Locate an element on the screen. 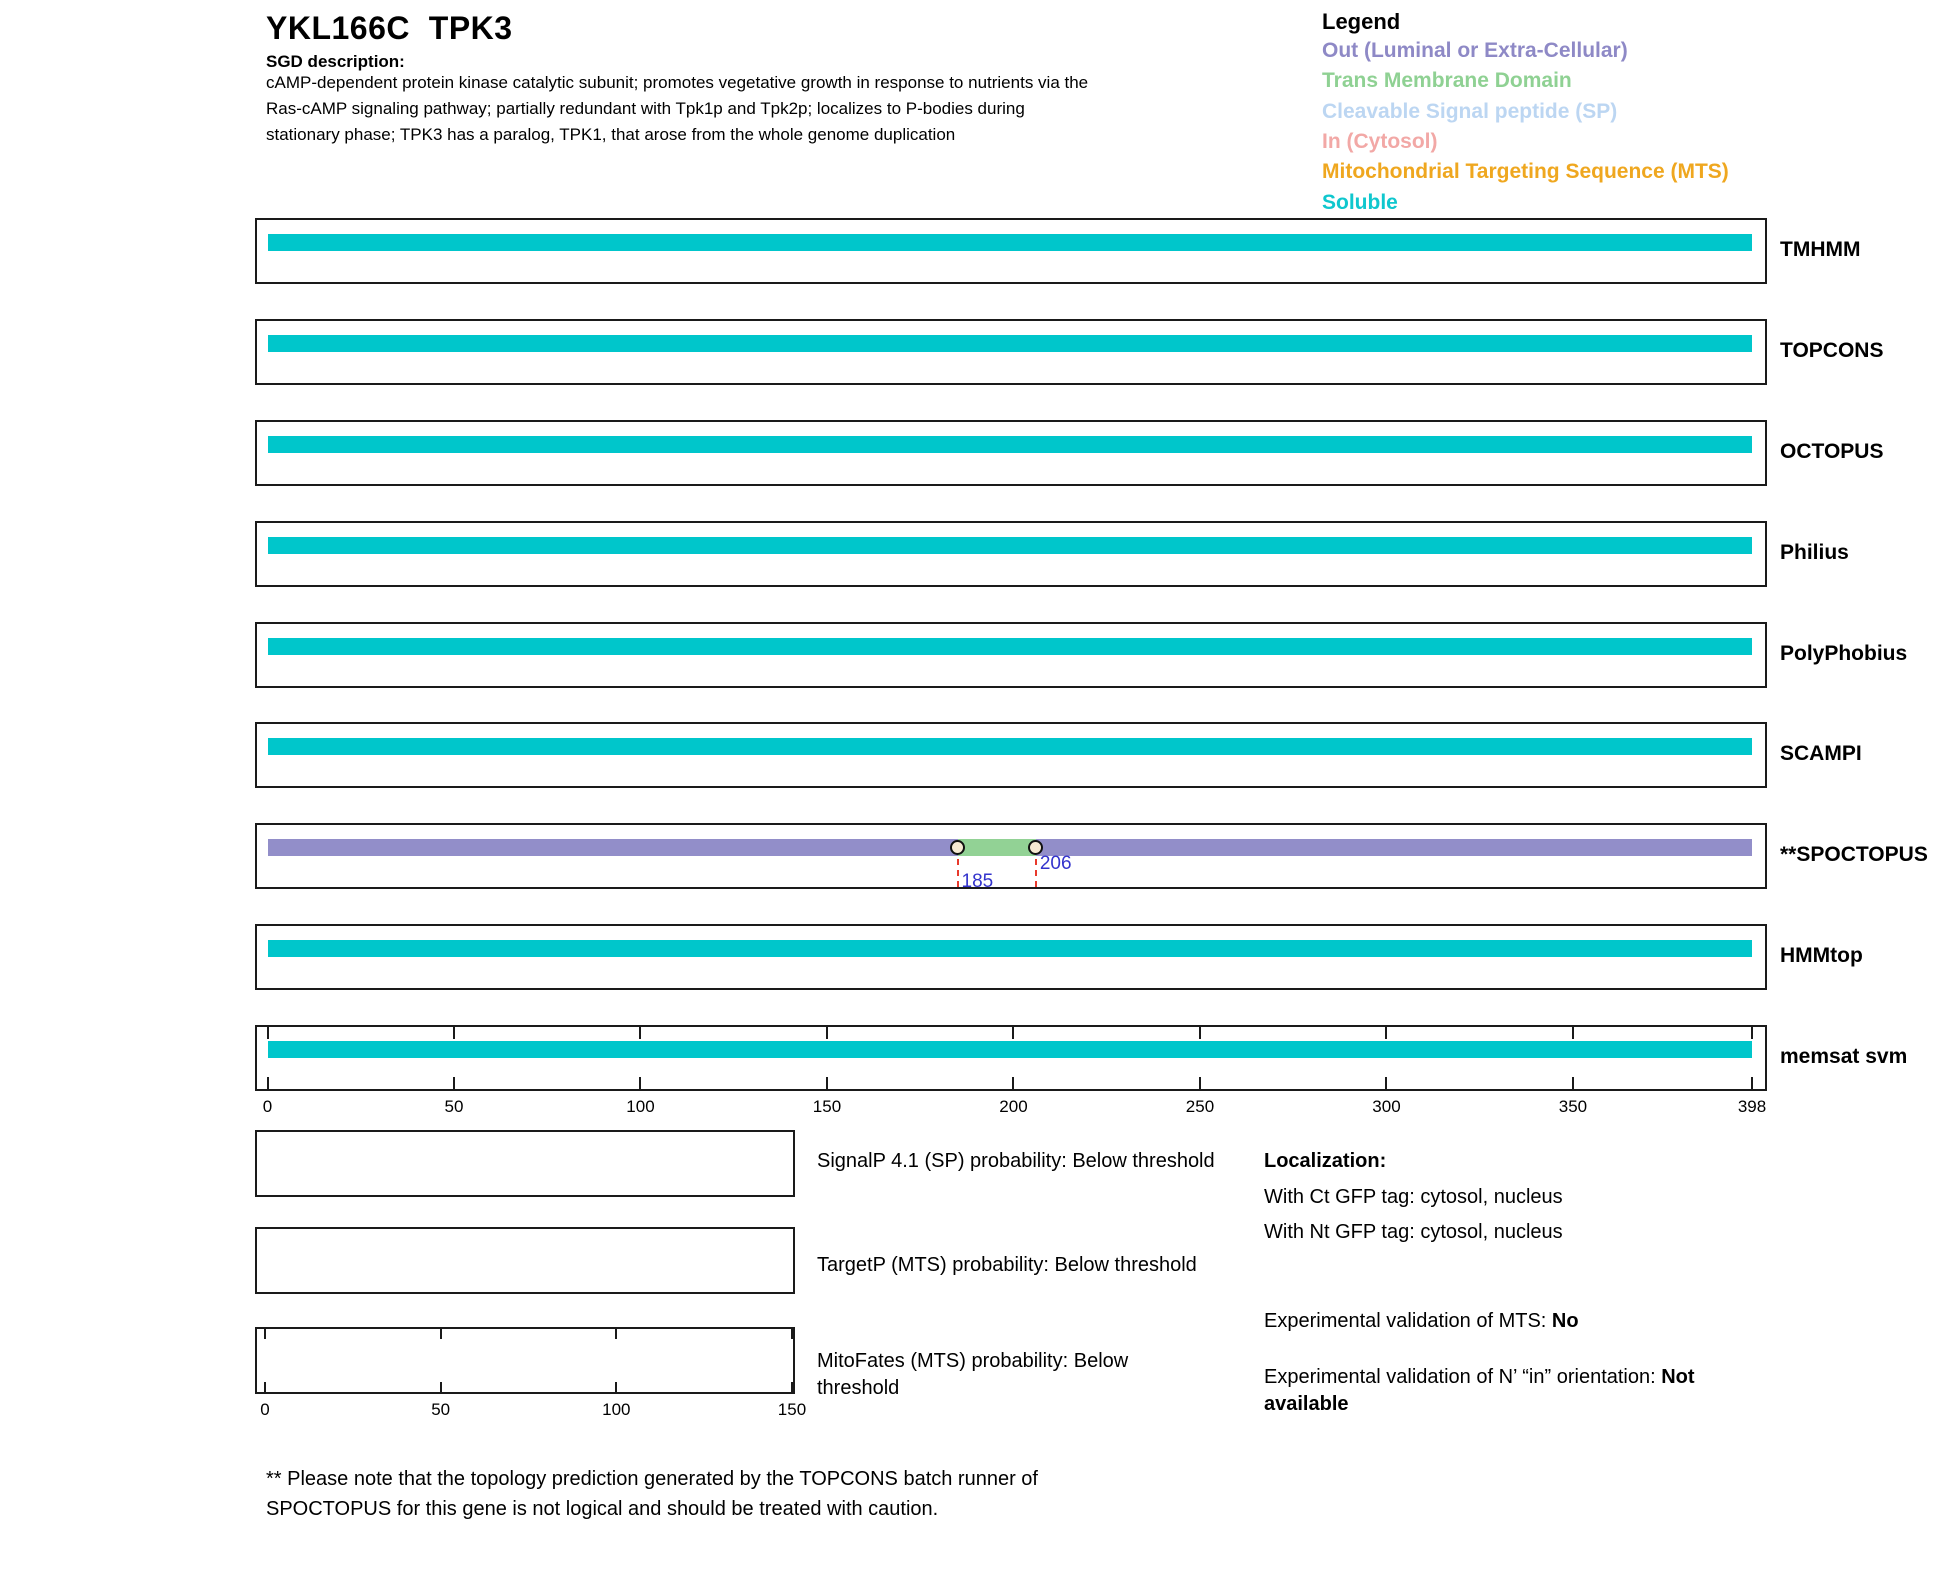 The height and width of the screenshot is (1573, 1950). track-box-philius is located at coordinates (1011, 553).